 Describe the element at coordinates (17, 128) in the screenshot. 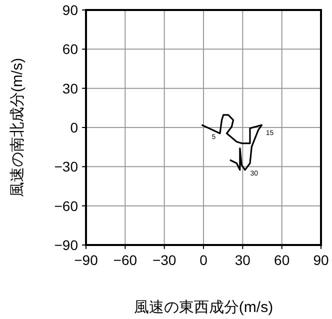

I see `y-axis-title: 風速の南北成分(m/s)` at that location.